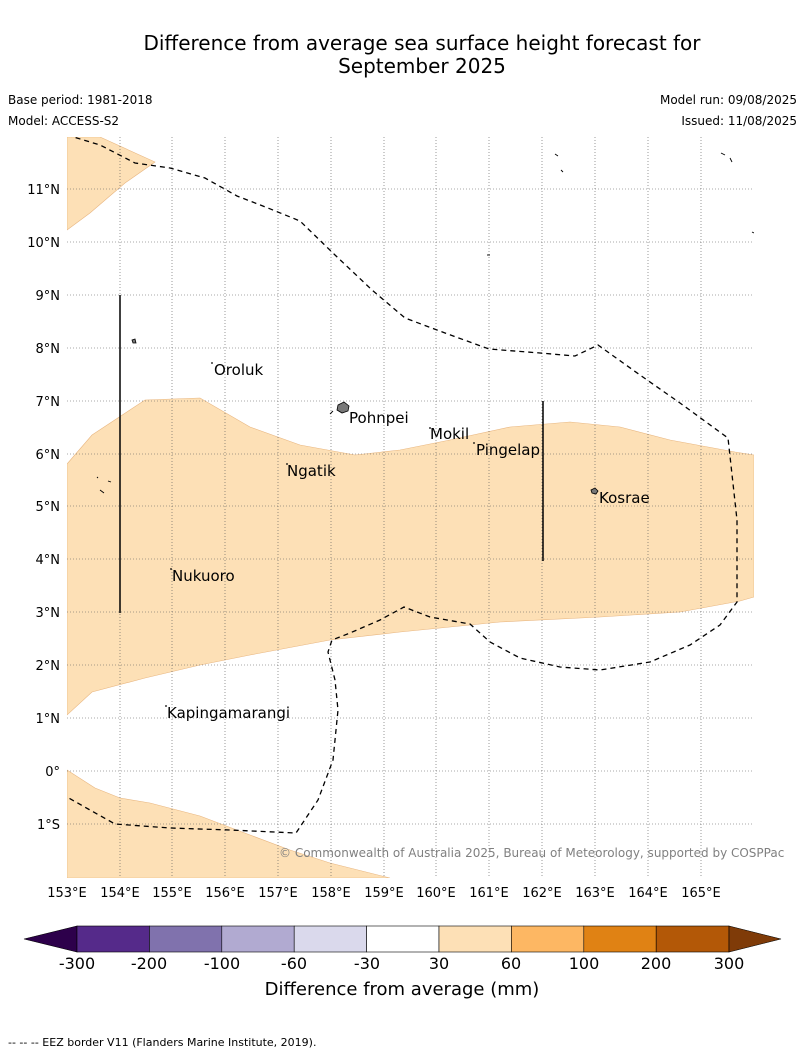 This screenshot has height=1058, width=804. I want to click on lon-label: 158°E, so click(331, 893).